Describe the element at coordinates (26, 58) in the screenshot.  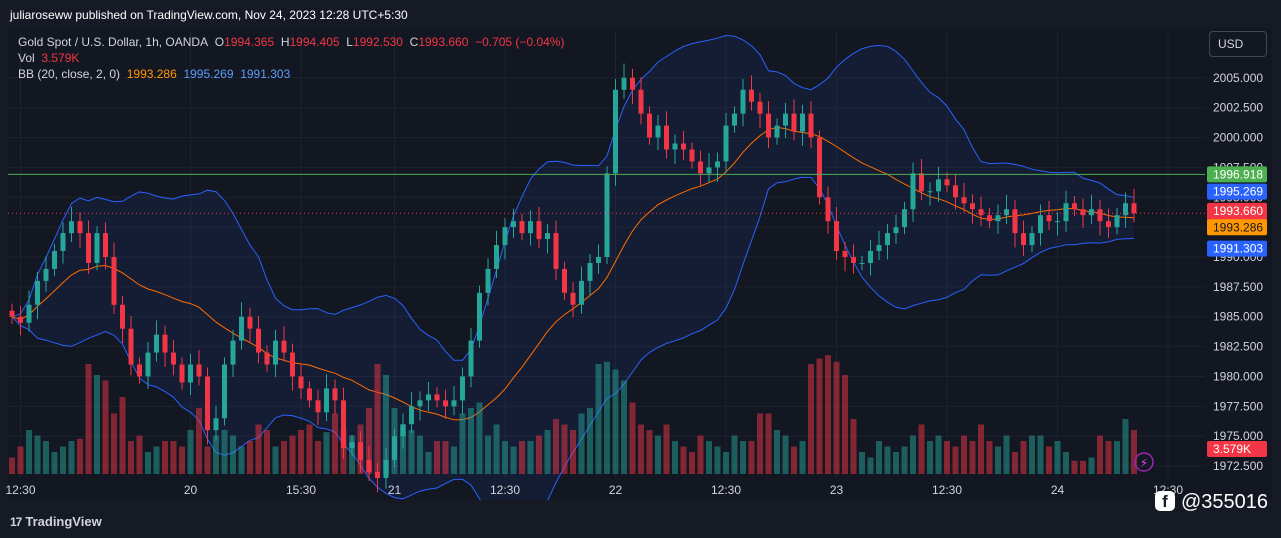
I see `volume-label: Vol` at that location.